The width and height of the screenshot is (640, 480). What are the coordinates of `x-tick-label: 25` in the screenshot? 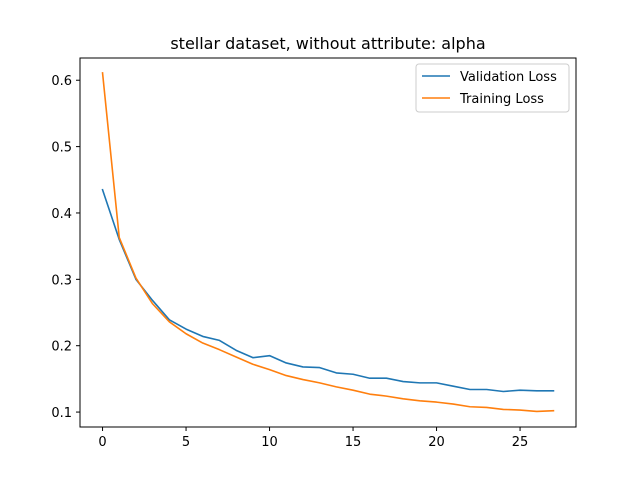 It's located at (520, 442).